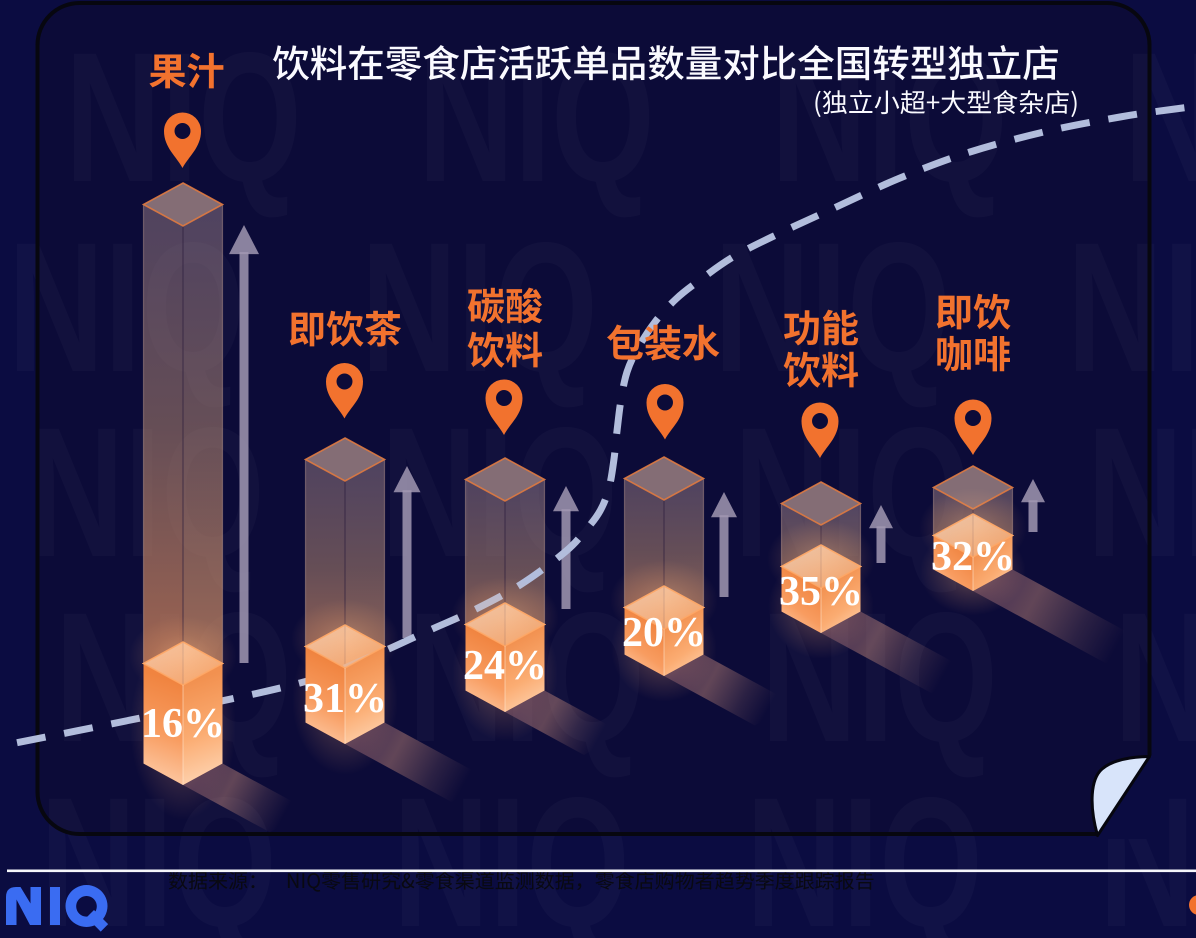 The image size is (1196, 938). What do you see at coordinates (345, 699) in the screenshot?
I see `svg-text: 31%` at bounding box center [345, 699].